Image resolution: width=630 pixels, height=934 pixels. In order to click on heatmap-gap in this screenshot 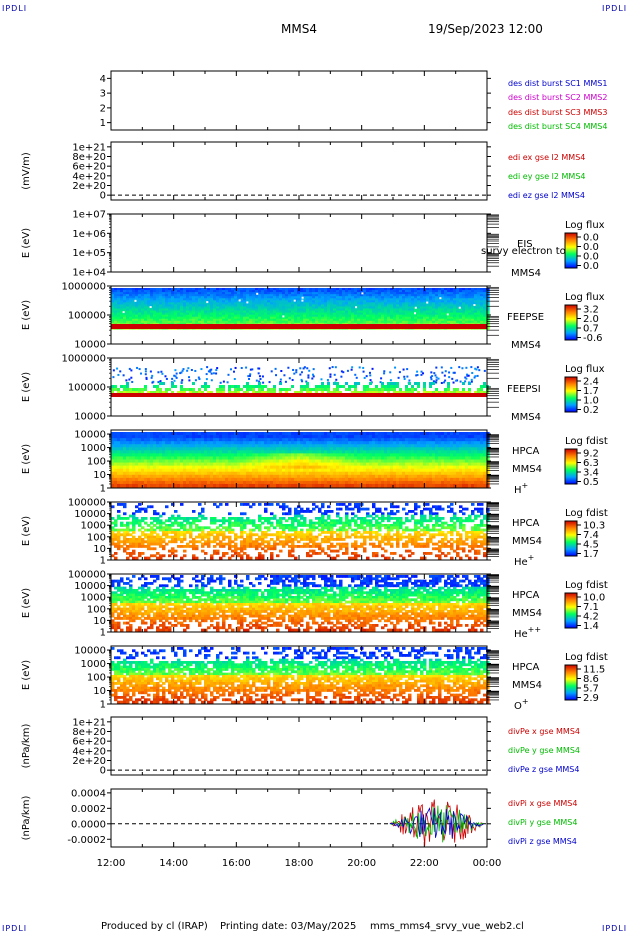, I will do `click(427, 302)`.